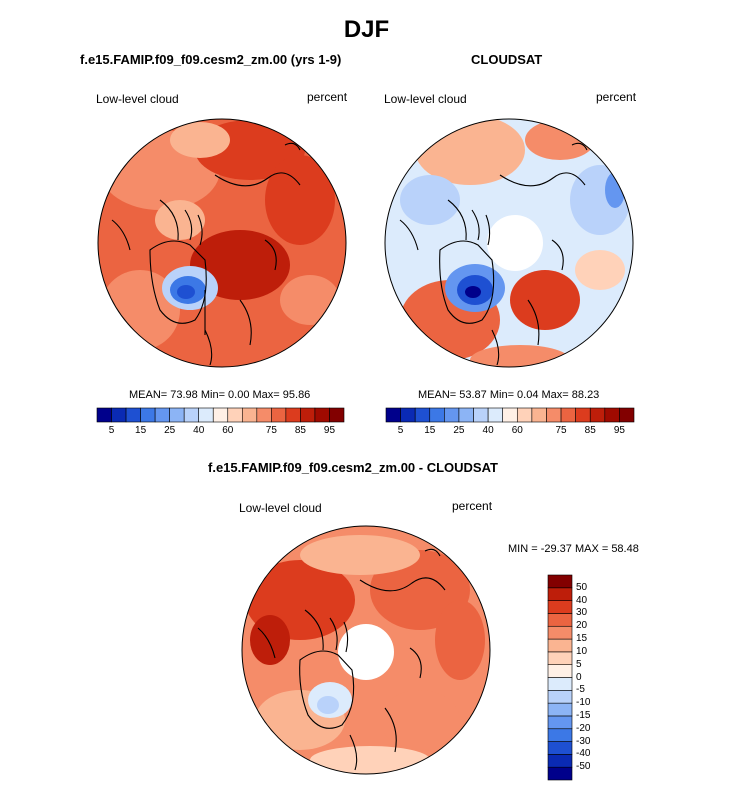 Image resolution: width=733 pixels, height=788 pixels. Describe the element at coordinates (280, 508) in the screenshot. I see `panel3-variable-label: Low-level cloud` at that location.